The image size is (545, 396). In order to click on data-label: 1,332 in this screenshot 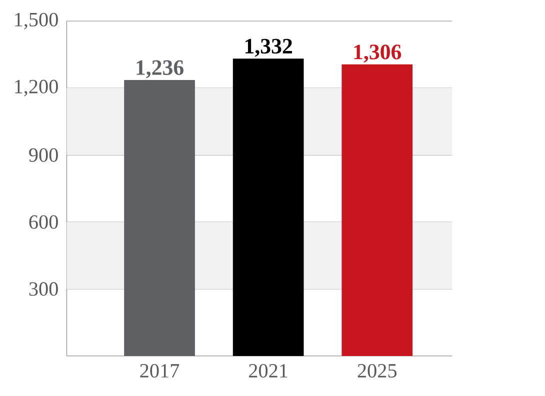, I will do `click(268, 48)`.